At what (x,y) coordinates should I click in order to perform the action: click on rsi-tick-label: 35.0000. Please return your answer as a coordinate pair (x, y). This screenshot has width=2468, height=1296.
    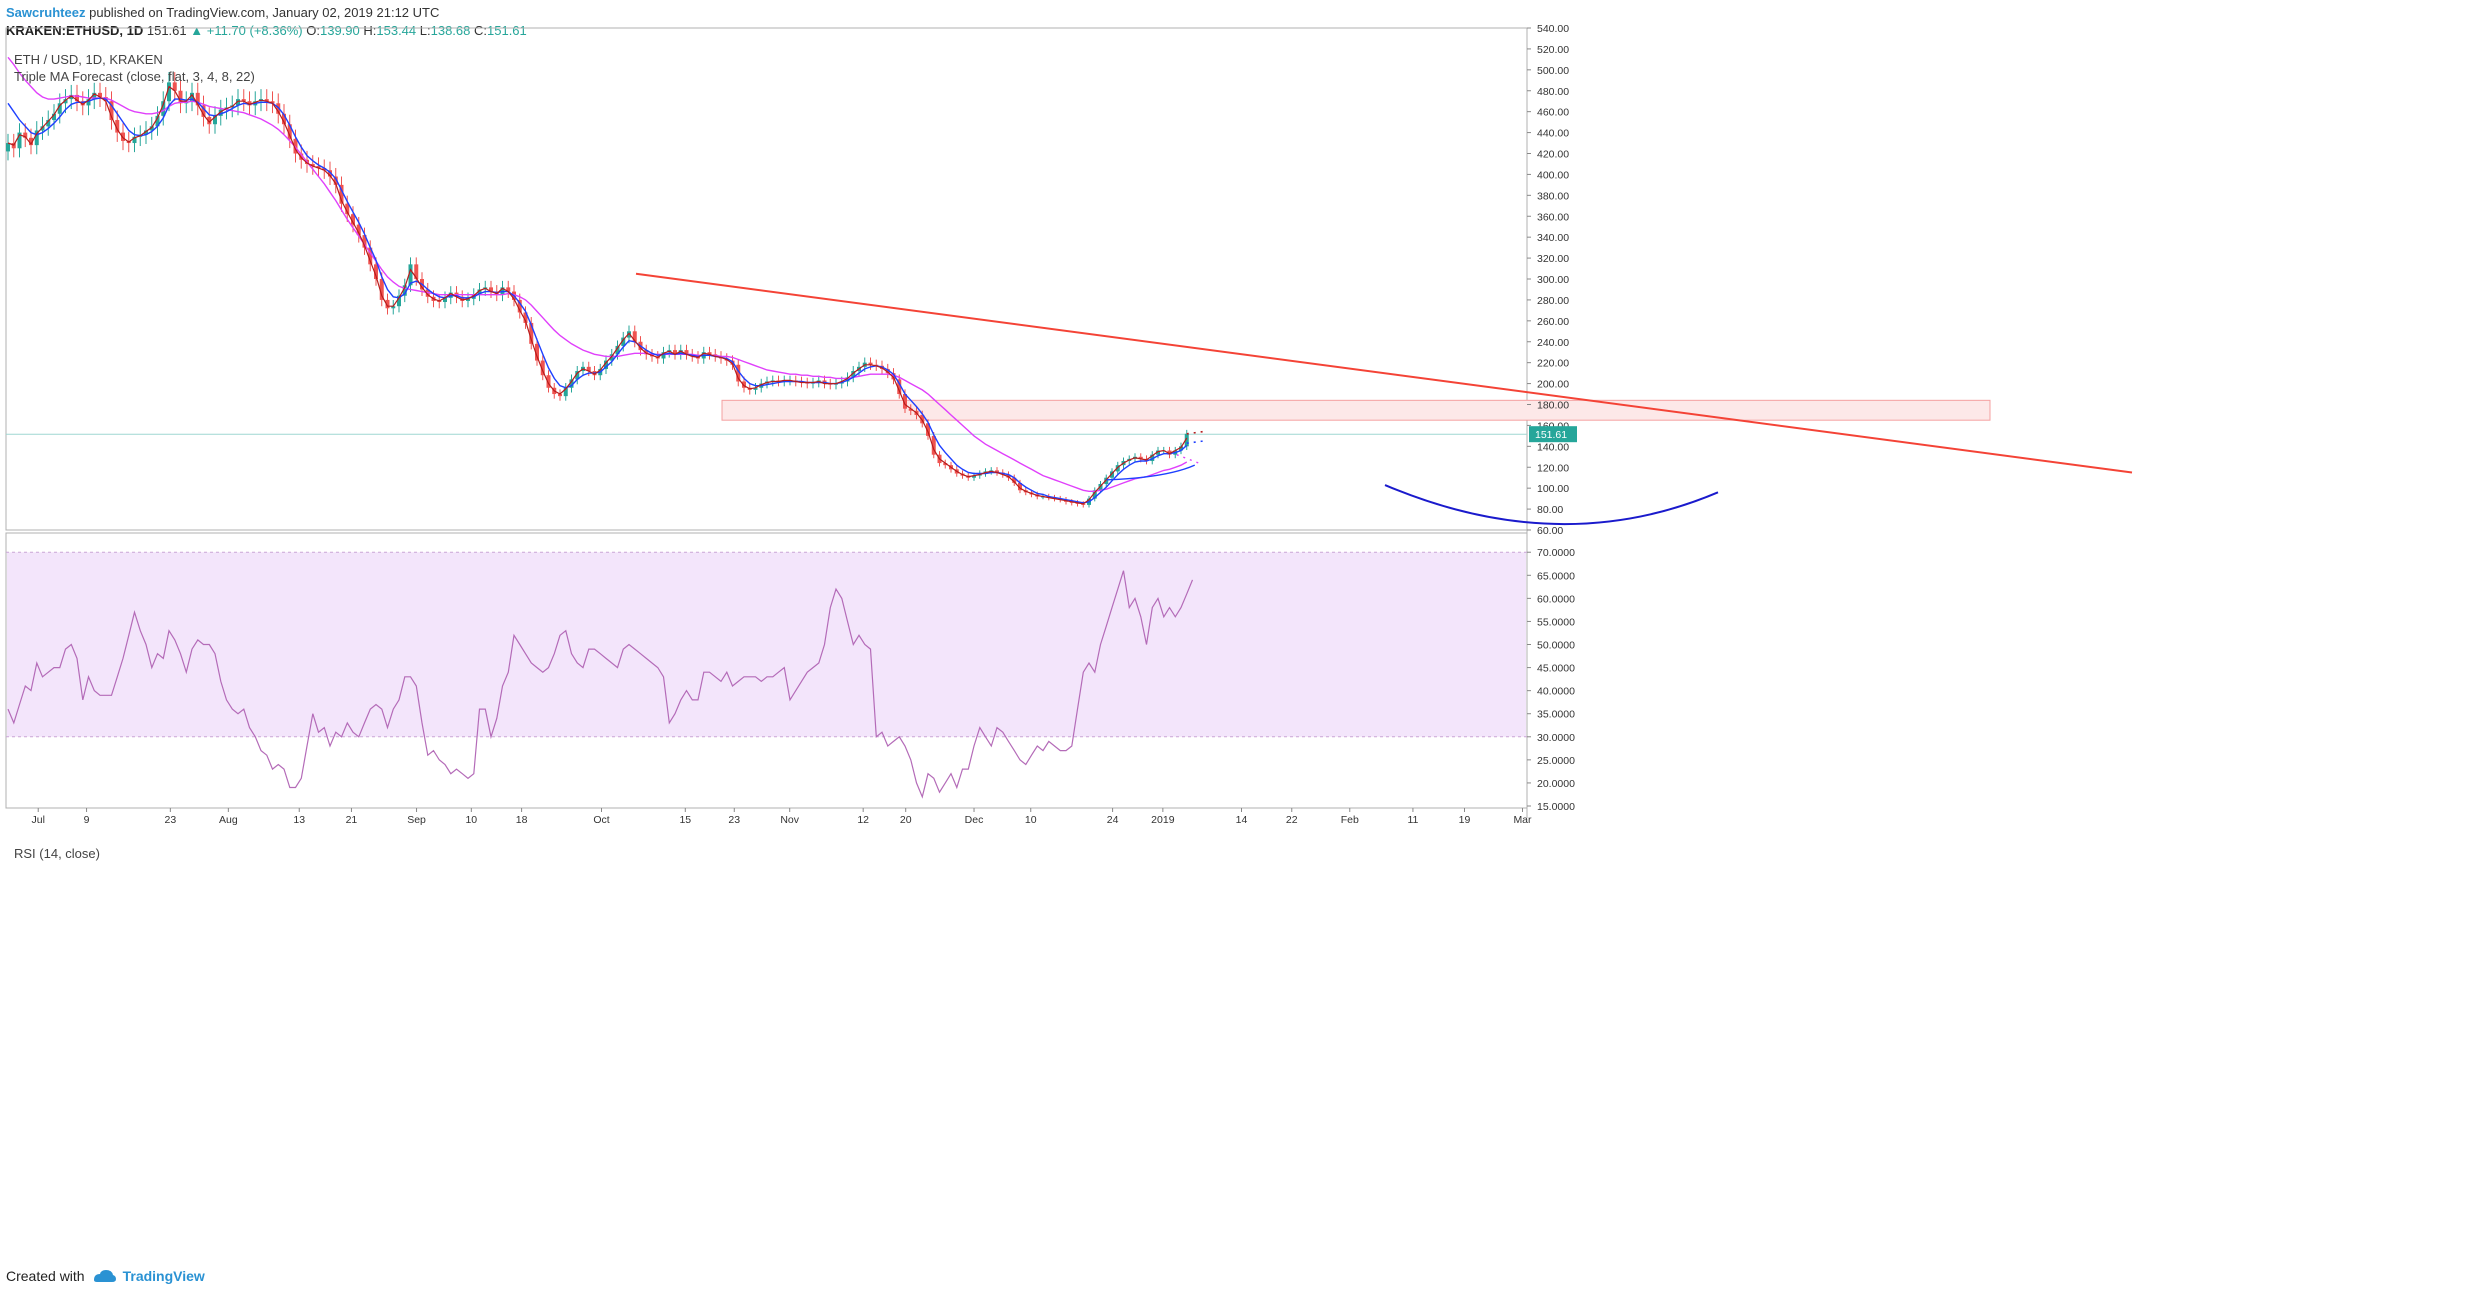
    Looking at the image, I should click on (1556, 715).